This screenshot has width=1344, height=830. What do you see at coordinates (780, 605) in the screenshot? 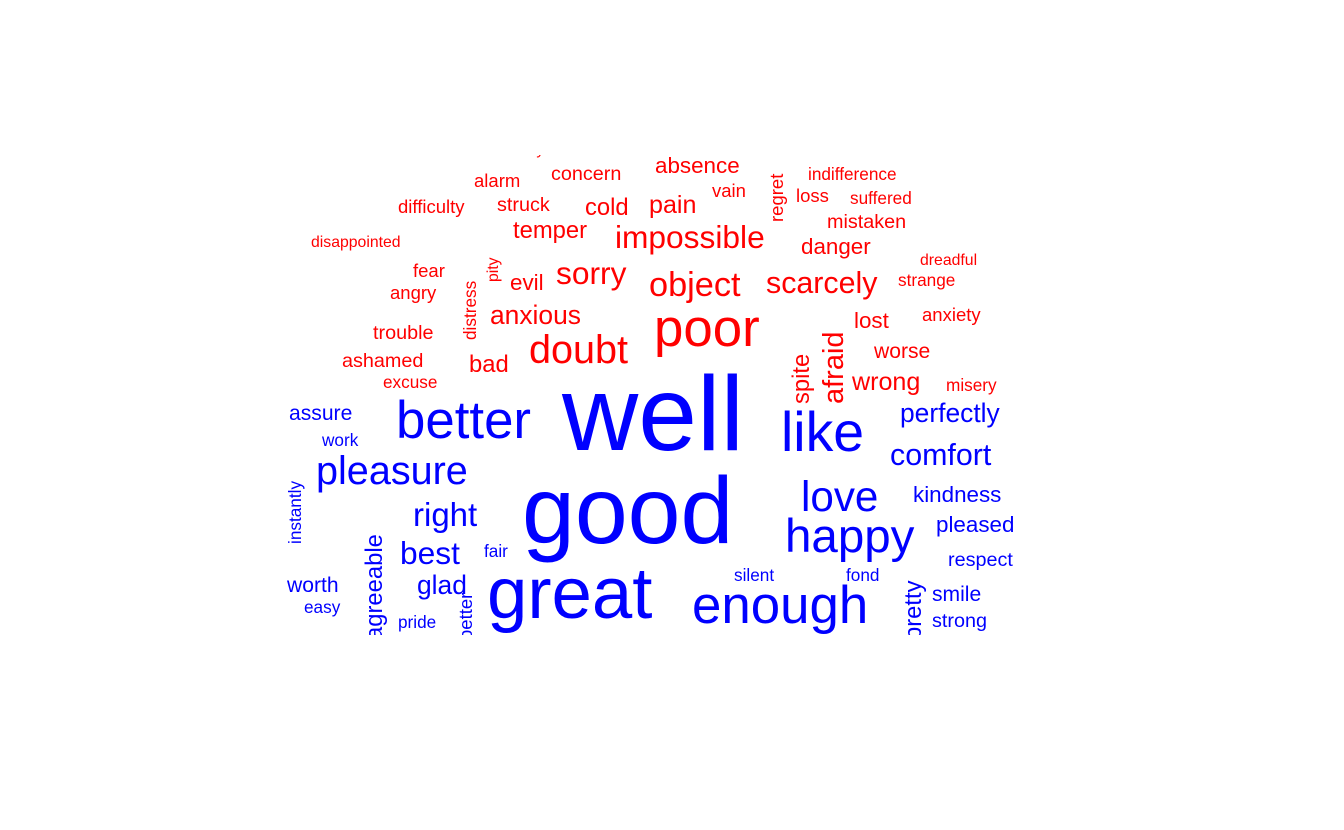
I see `word-enough-67: enough` at bounding box center [780, 605].